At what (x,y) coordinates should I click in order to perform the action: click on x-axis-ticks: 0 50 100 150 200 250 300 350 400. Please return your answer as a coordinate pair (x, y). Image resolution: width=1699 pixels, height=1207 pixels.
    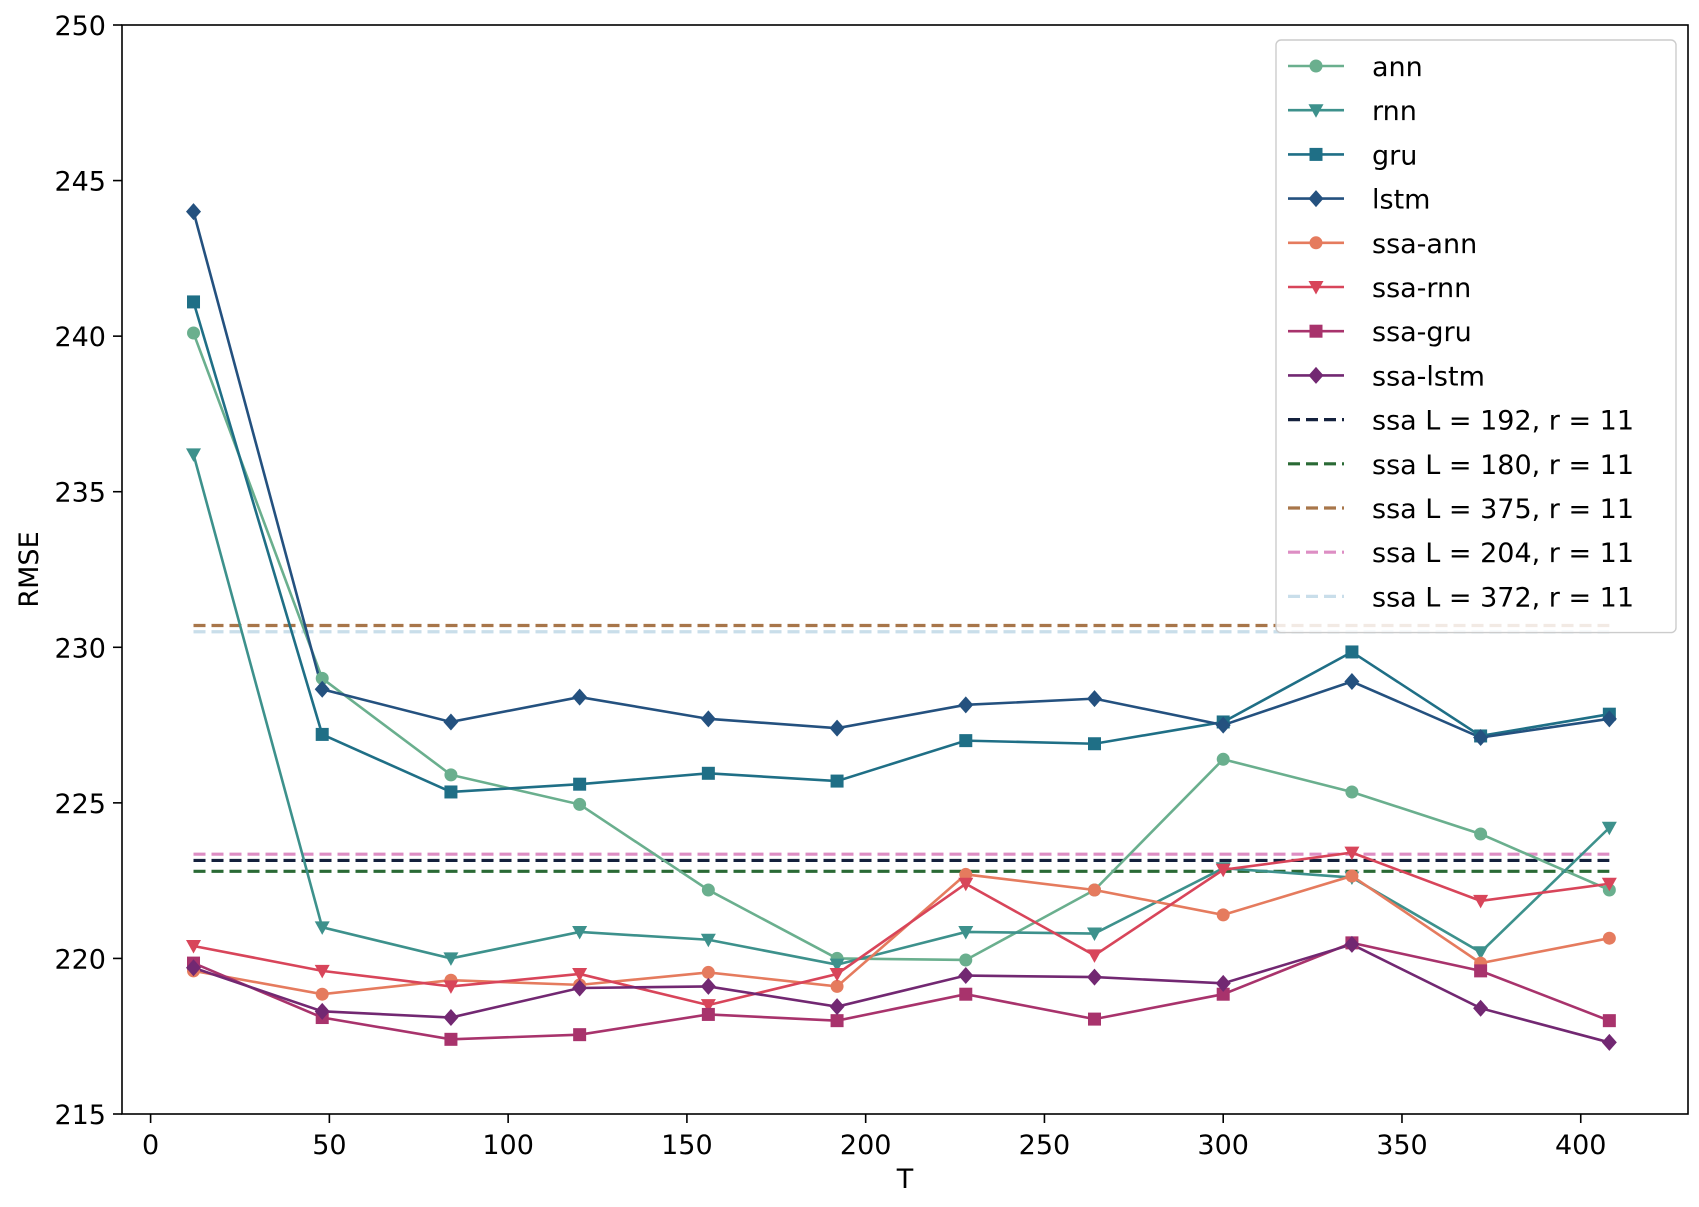
    Looking at the image, I should click on (874, 1137).